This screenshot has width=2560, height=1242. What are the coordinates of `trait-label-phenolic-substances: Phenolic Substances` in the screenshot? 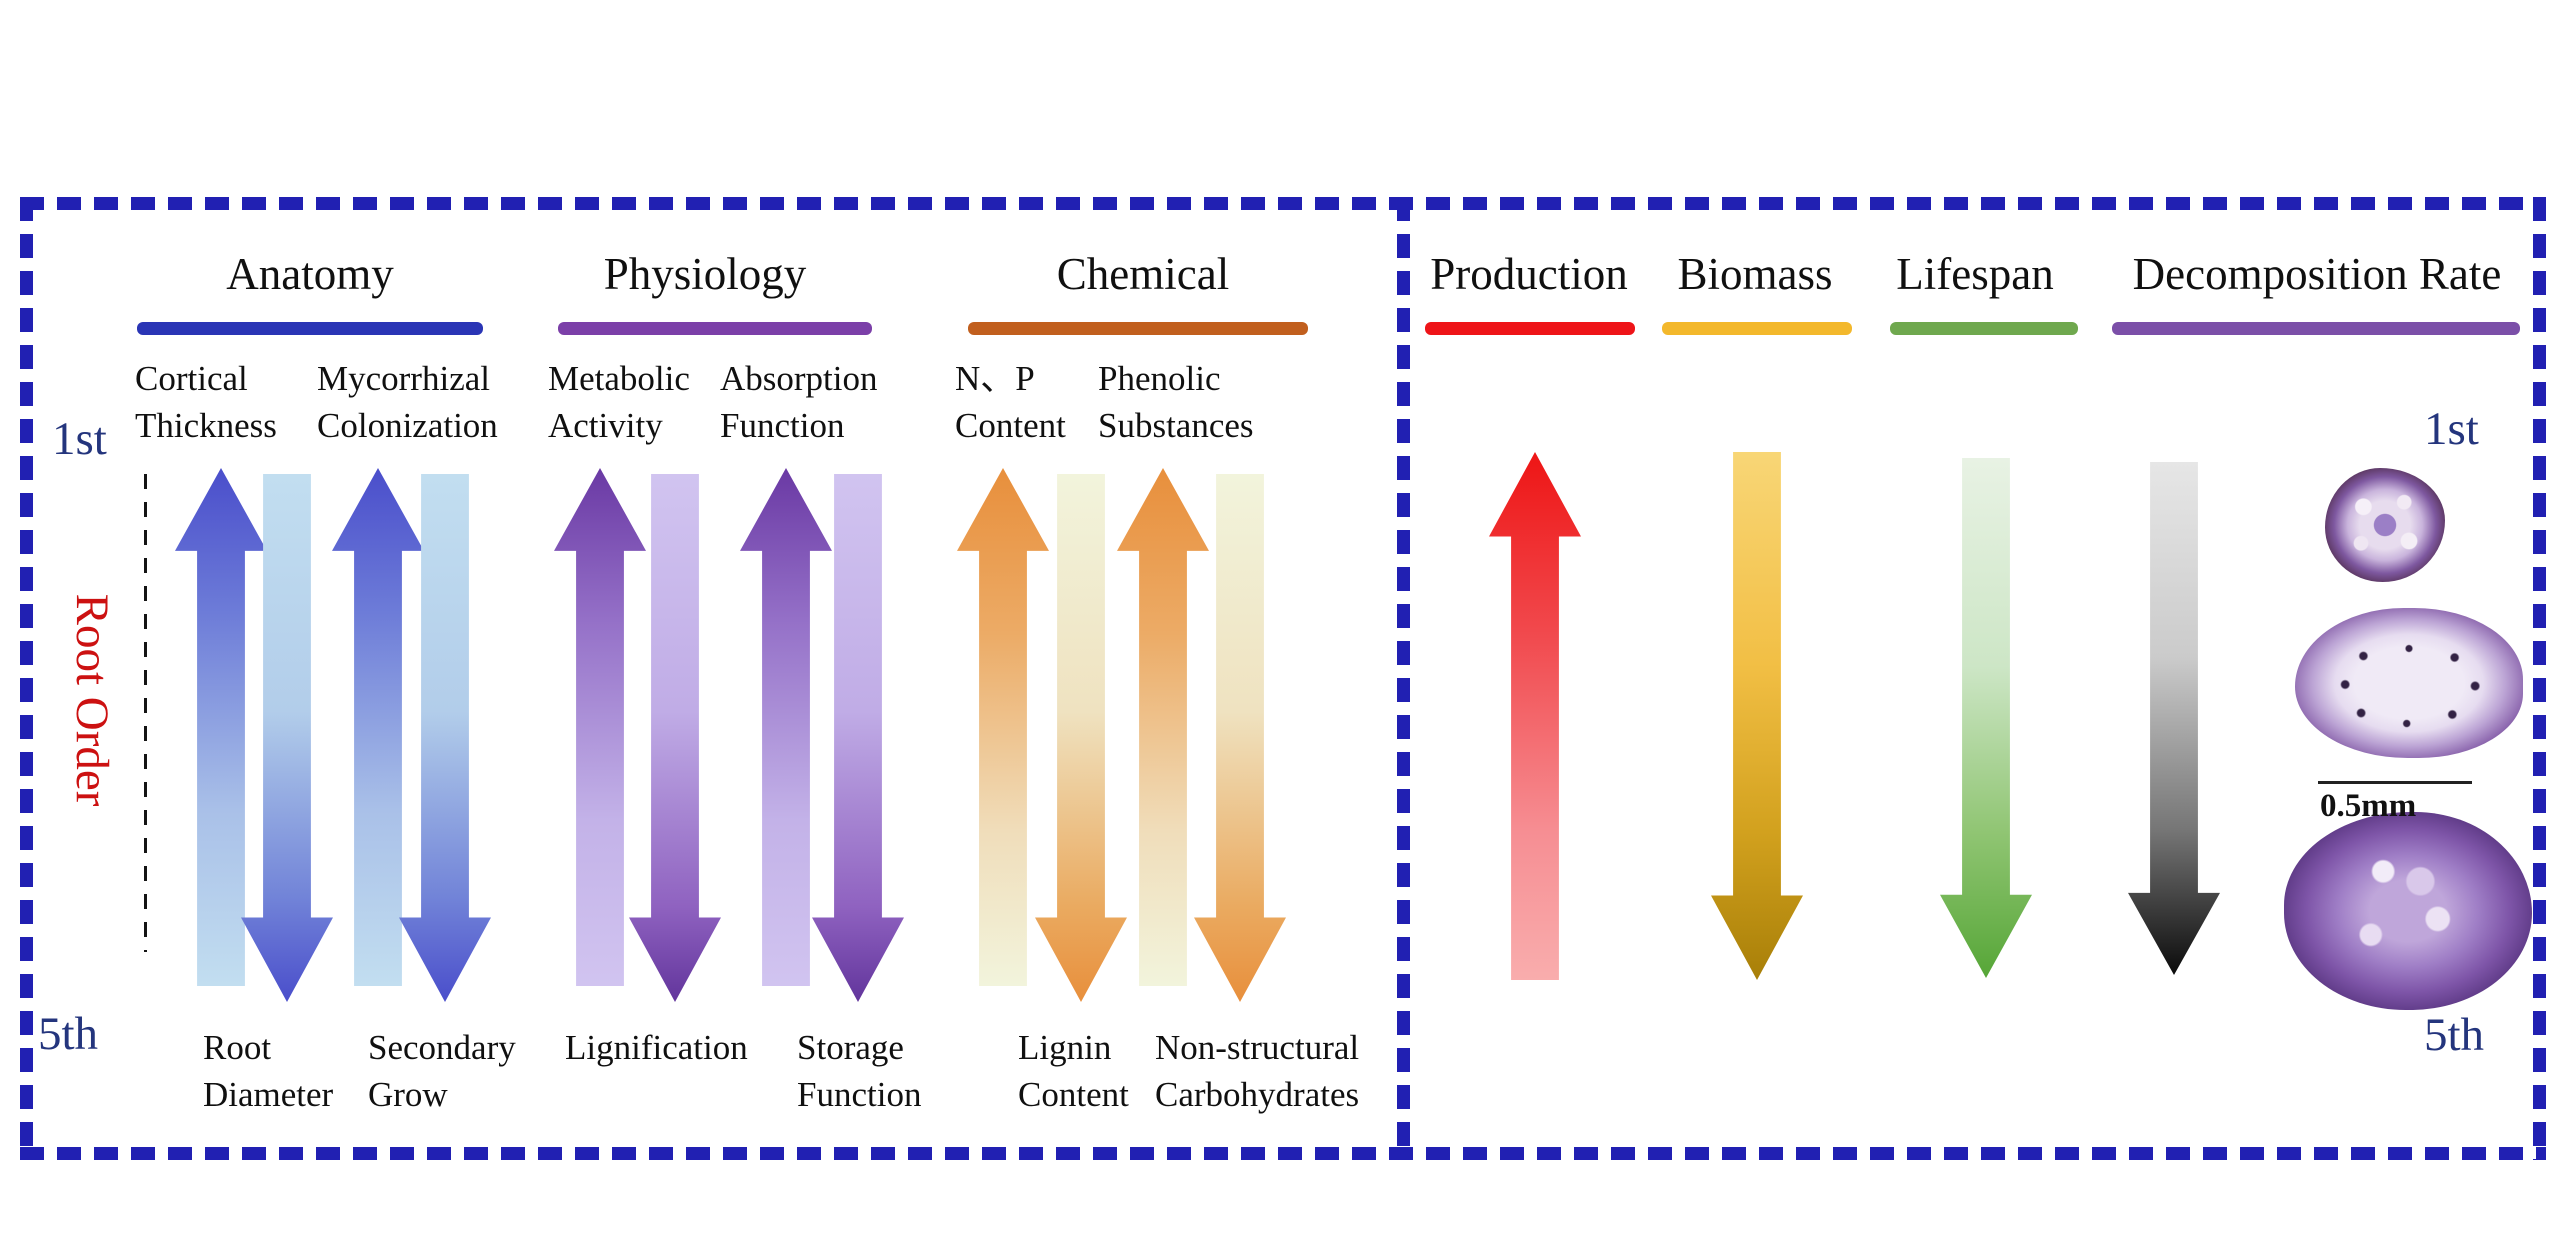 It's located at (1176, 402).